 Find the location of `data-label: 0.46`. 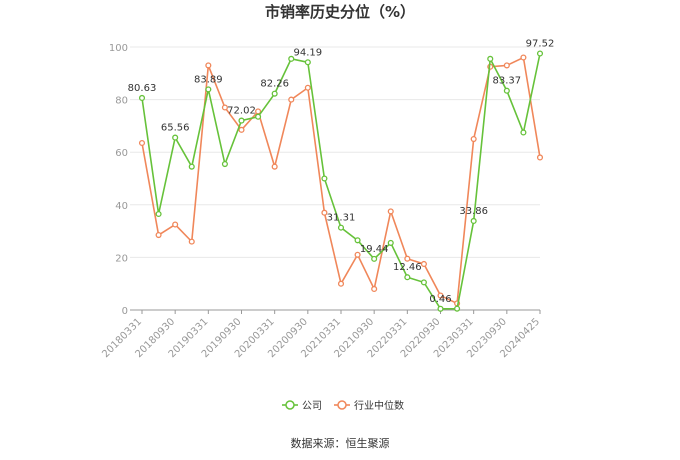

data-label: 0.46 is located at coordinates (440, 299).